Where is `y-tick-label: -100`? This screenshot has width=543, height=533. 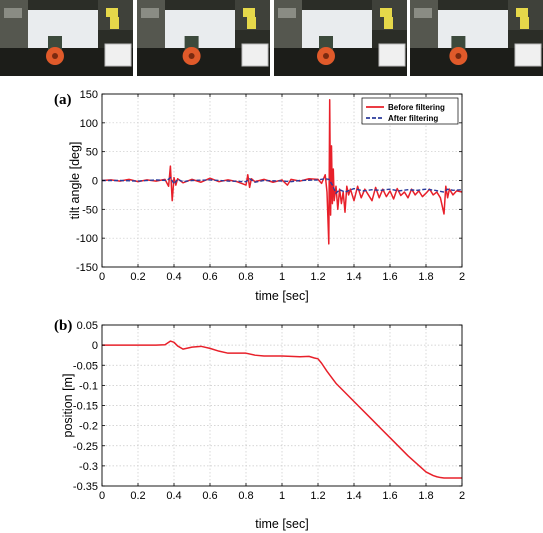 y-tick-label: -100 is located at coordinates (87, 239).